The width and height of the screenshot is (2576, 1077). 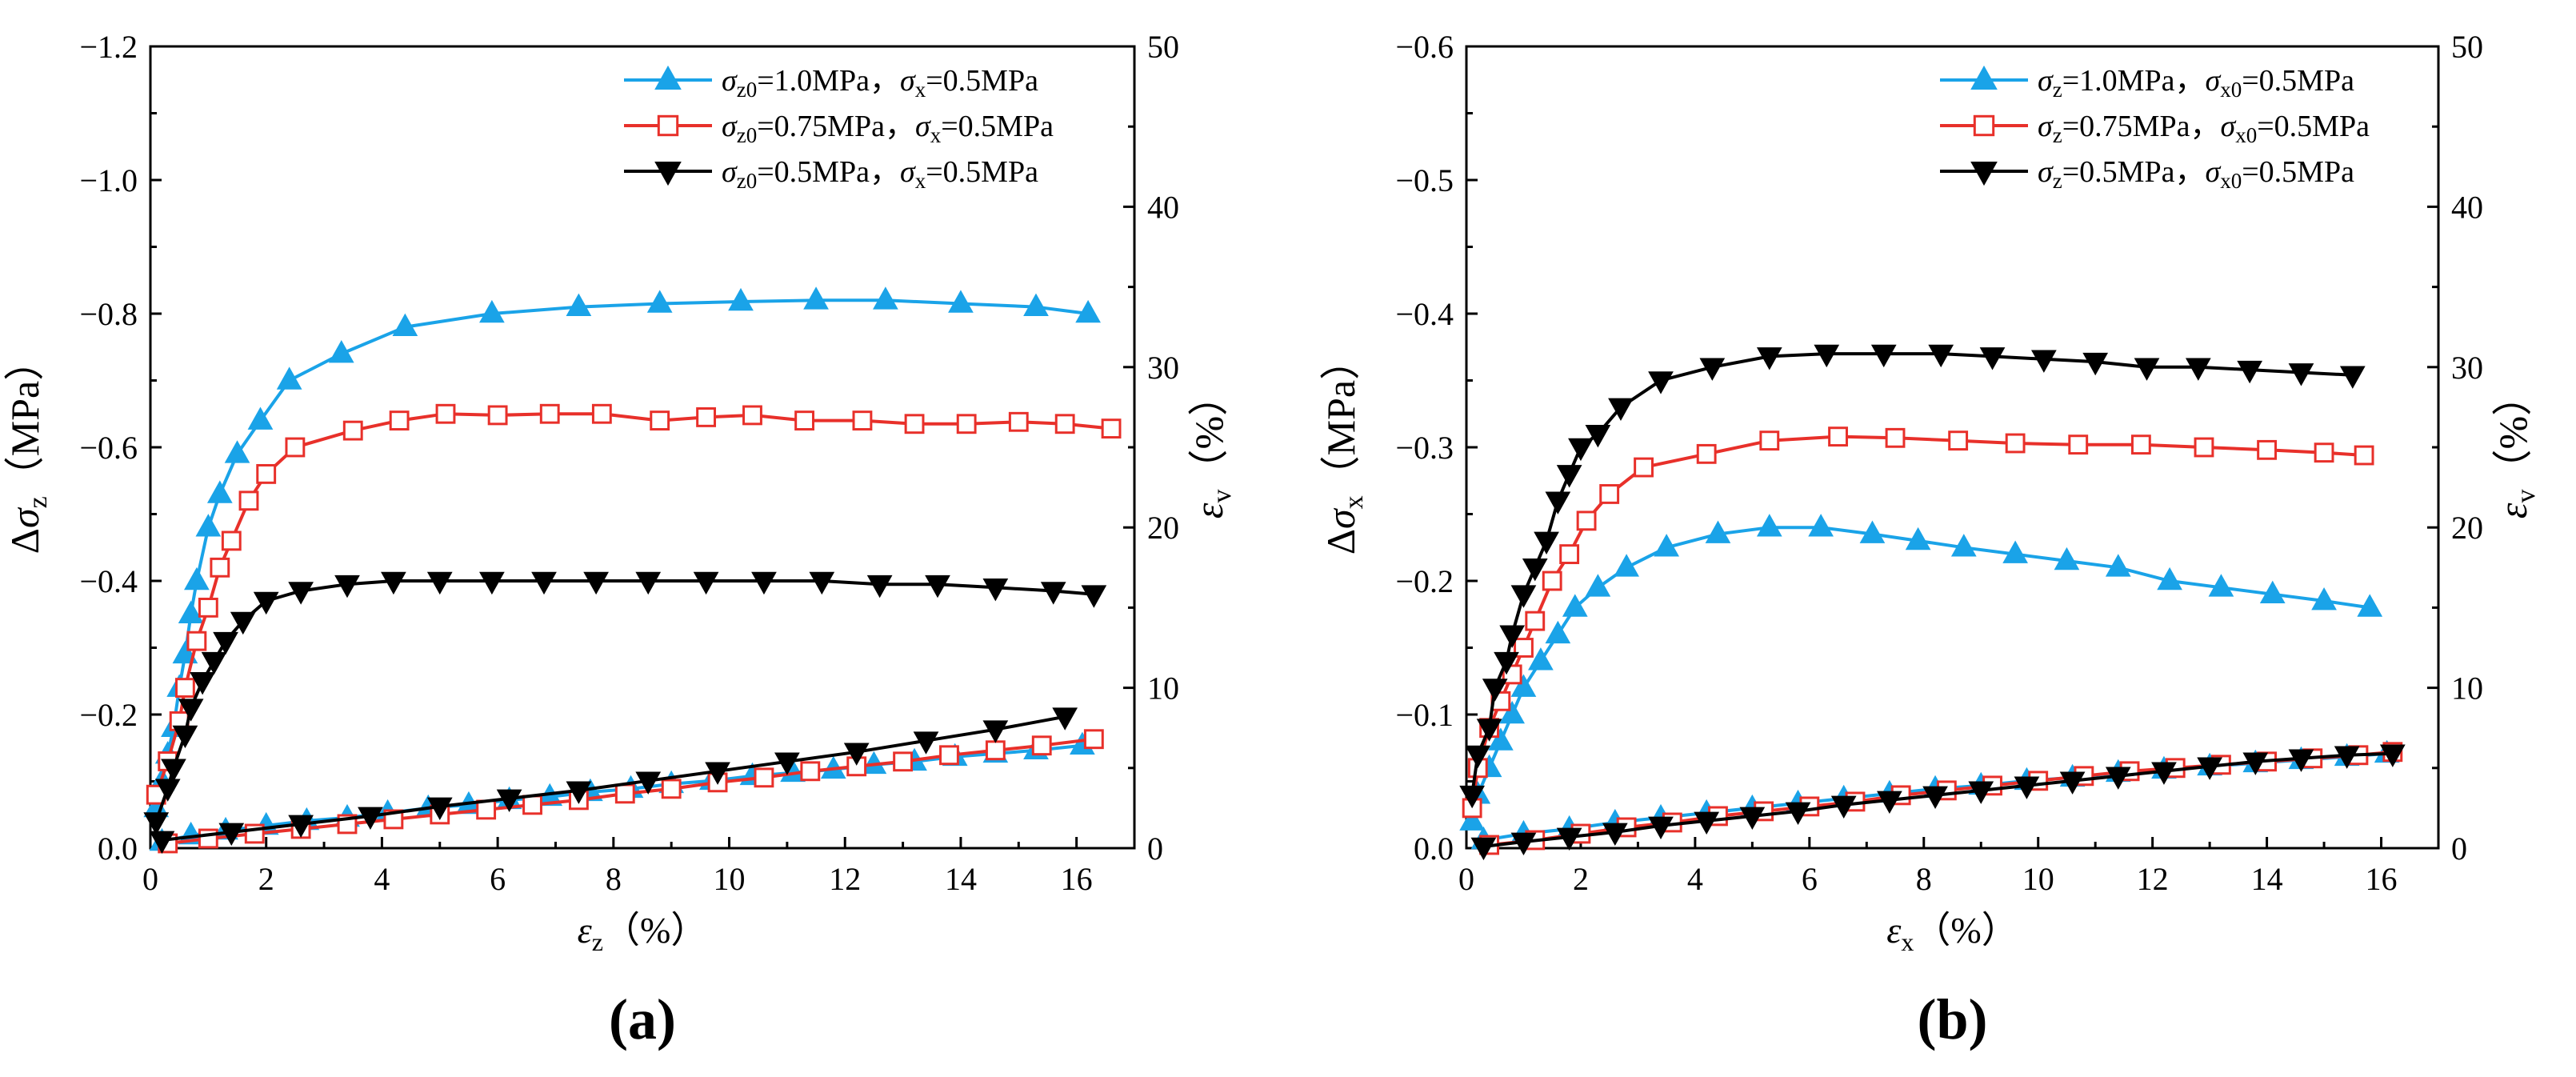 What do you see at coordinates (1911, 574) in the screenshot?
I see `series-line` at bounding box center [1911, 574].